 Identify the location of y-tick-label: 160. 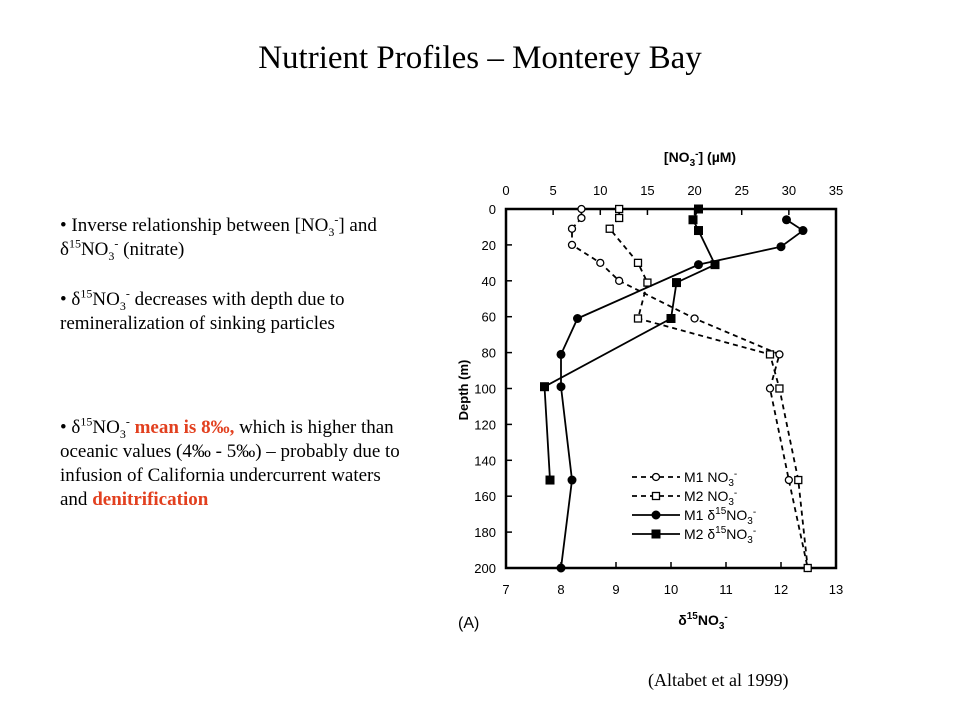
(485, 496).